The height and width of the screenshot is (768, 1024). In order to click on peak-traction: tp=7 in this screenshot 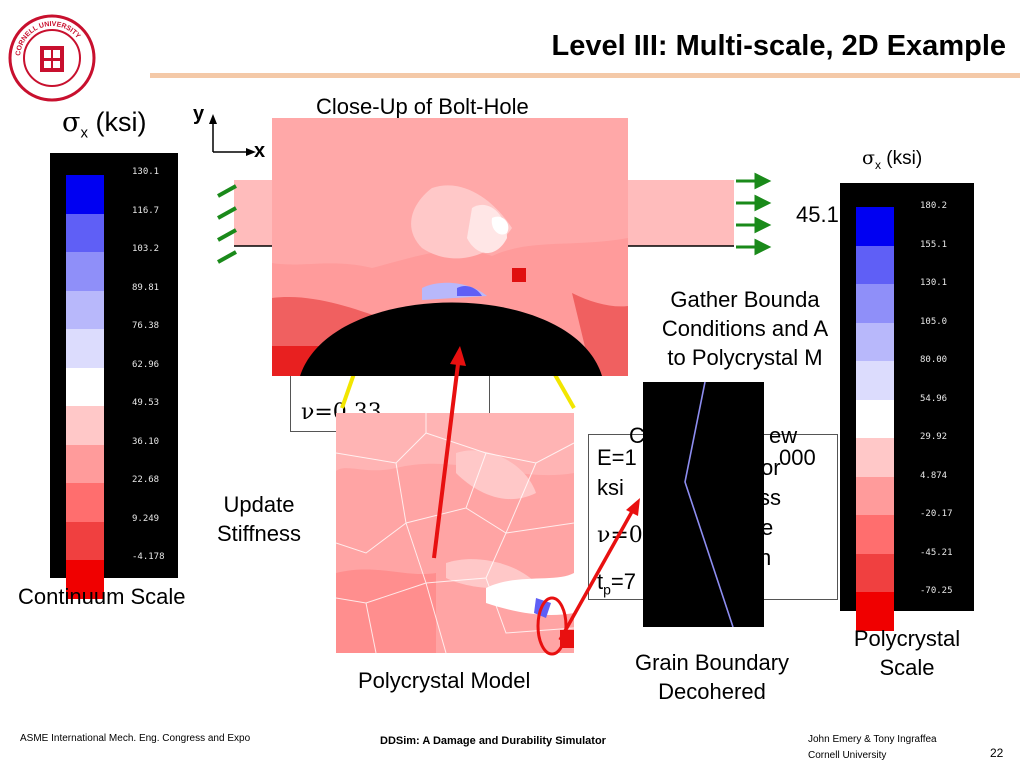, I will do `click(617, 583)`.